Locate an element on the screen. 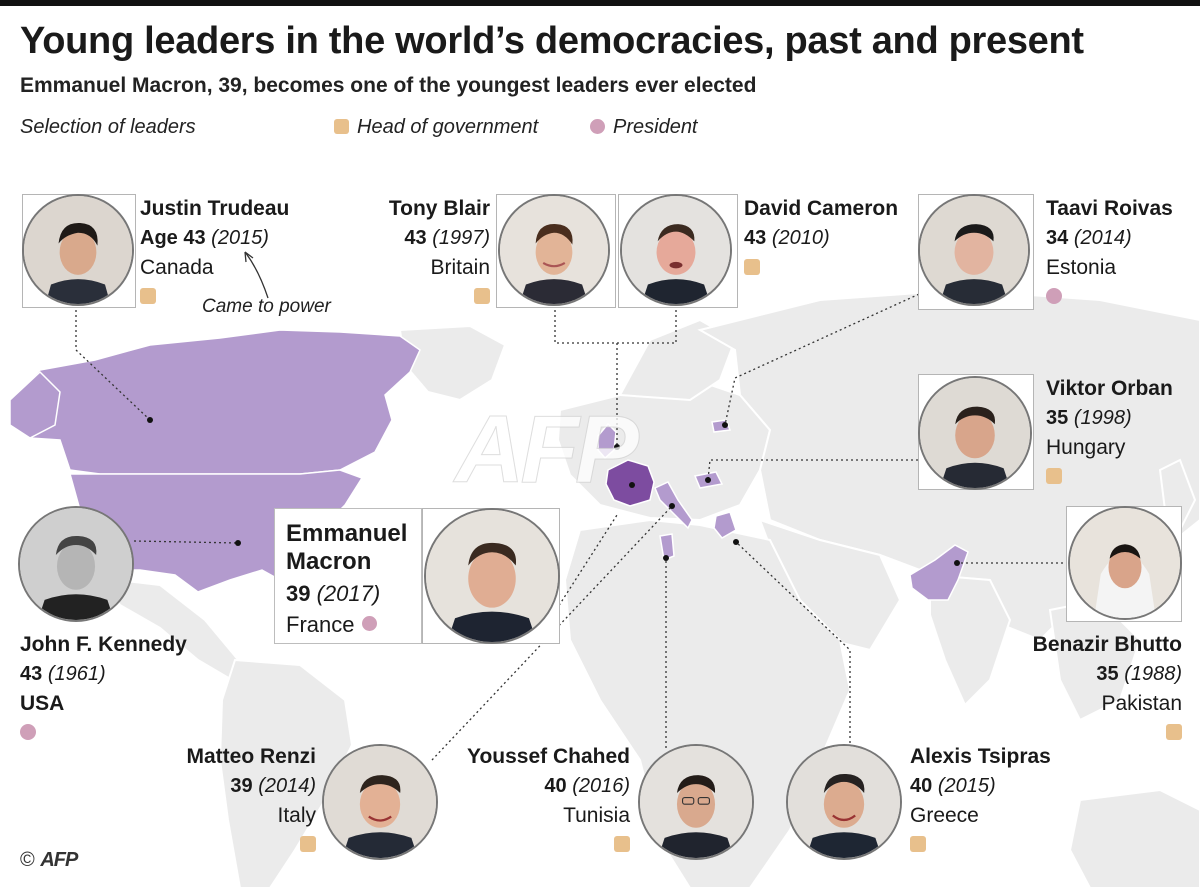  leader-name: Viktor Orban is located at coordinates (1109, 388).